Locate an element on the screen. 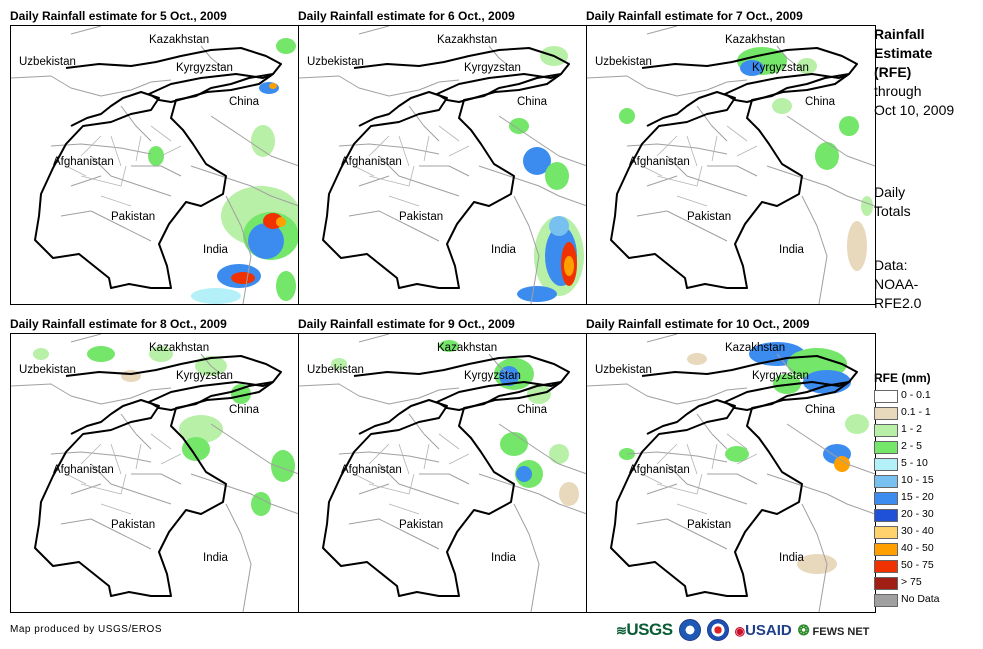  side-data-source: Data: NOAA- RFE2.0 is located at coordinates (897, 284).